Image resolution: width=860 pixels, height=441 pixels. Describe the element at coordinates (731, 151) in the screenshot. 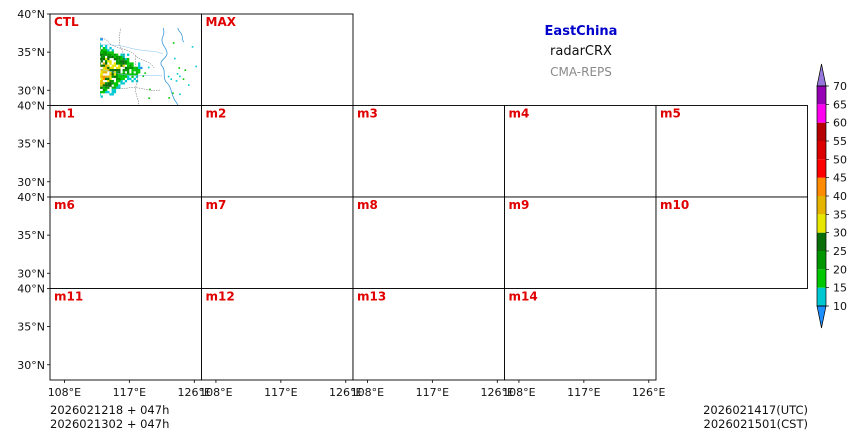

I see `panel-m5: m5` at that location.